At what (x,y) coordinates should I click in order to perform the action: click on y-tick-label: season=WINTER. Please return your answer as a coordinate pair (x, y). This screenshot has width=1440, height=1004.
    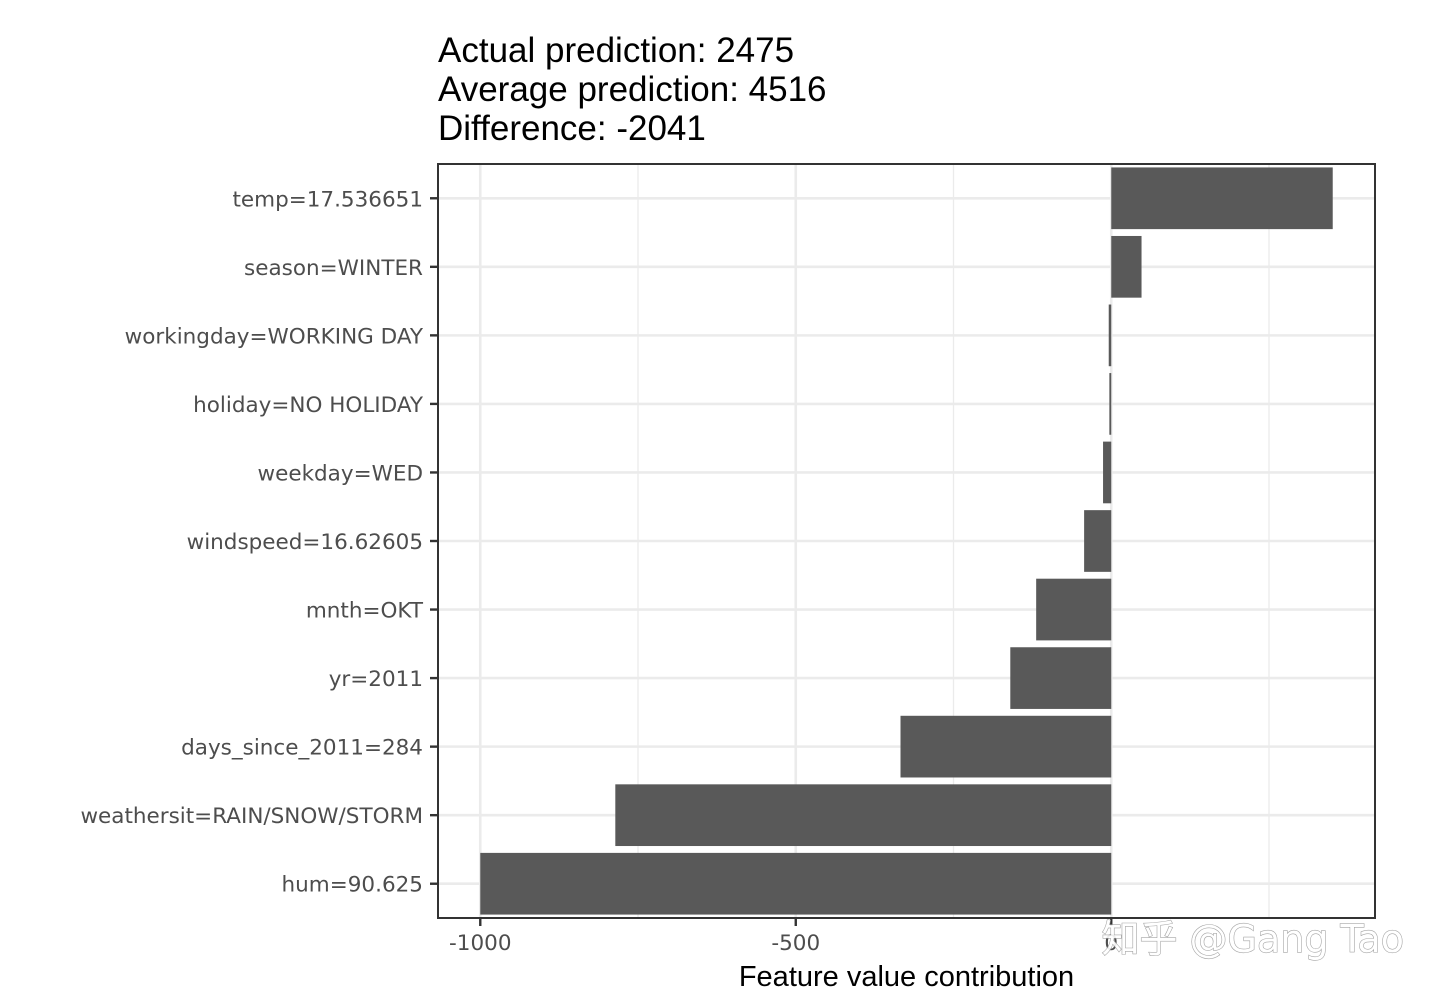
    Looking at the image, I should click on (333, 268).